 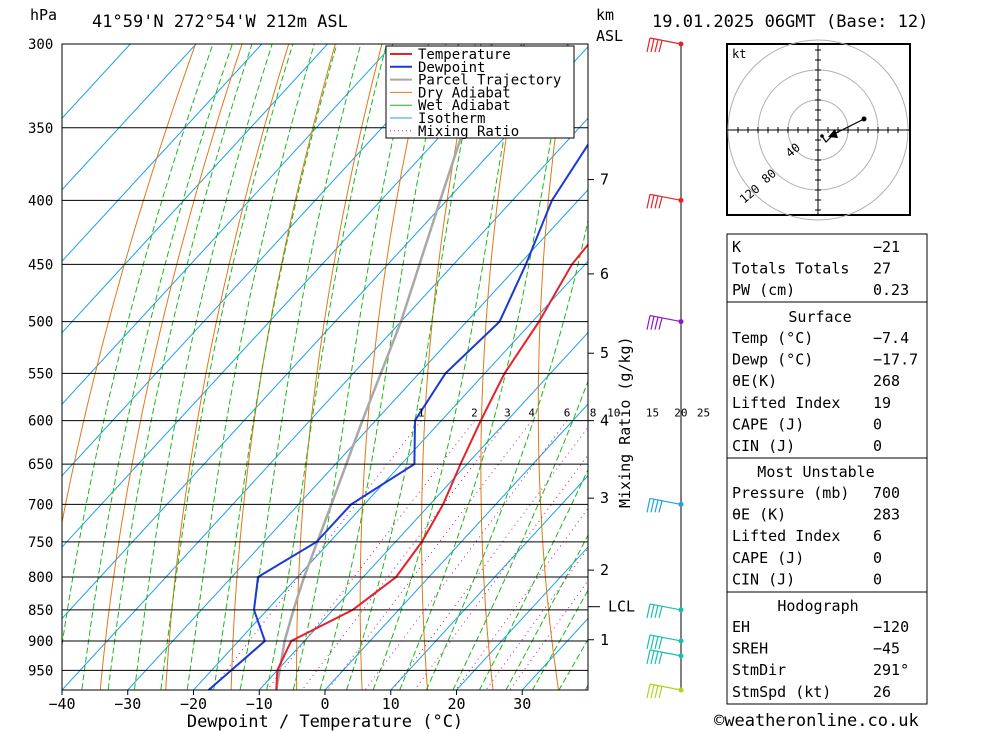 What do you see at coordinates (759, 670) in the screenshot?
I see `index-label: StmDir` at bounding box center [759, 670].